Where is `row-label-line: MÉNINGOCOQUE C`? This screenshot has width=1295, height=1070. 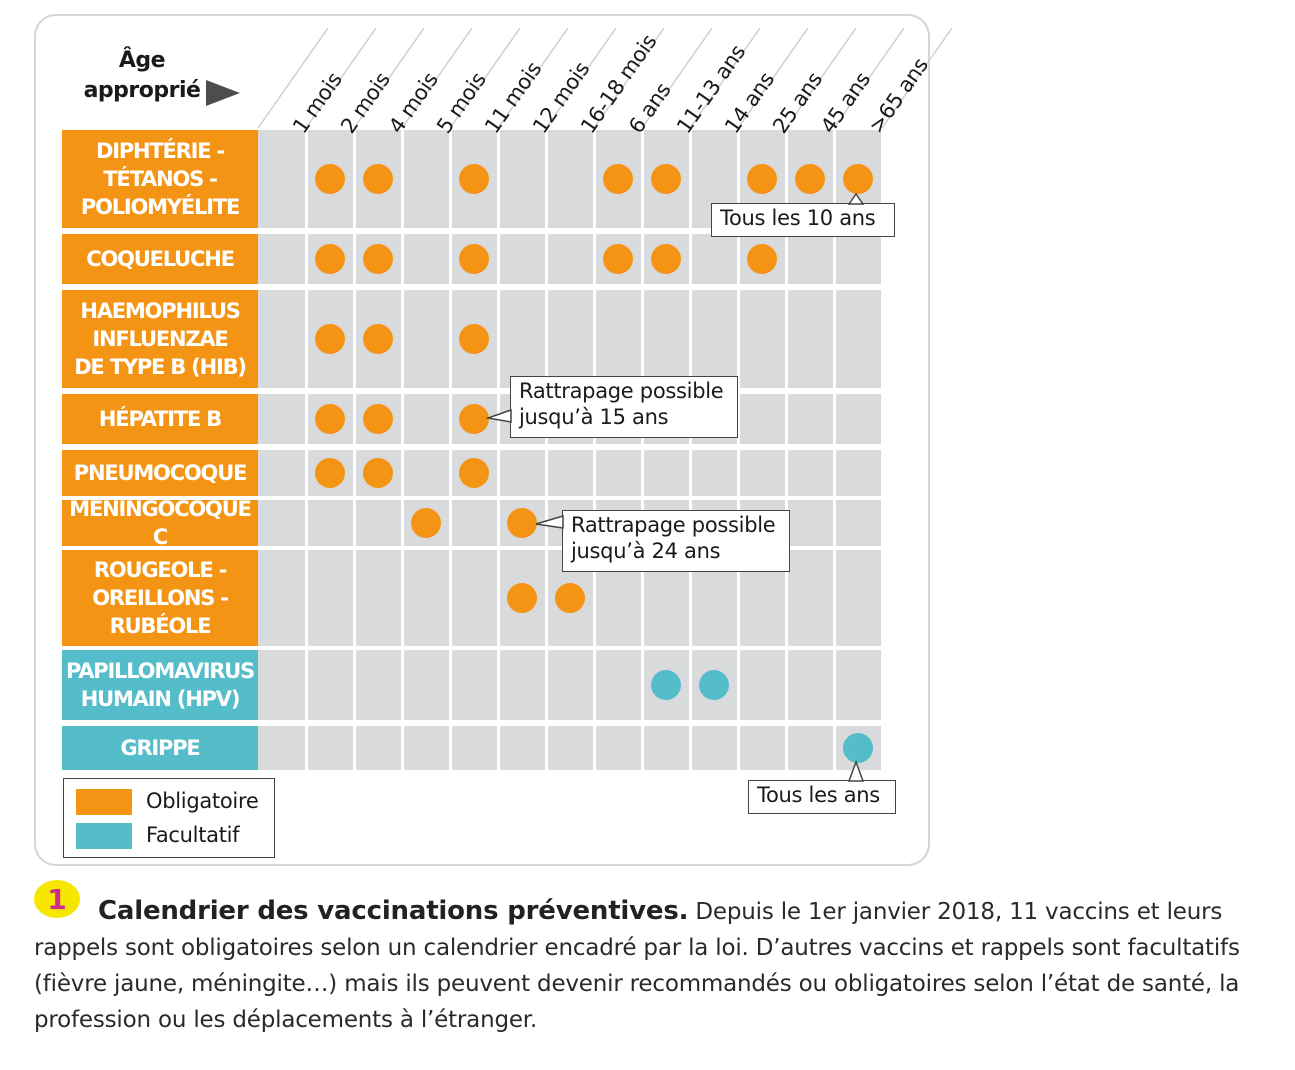
row-label-line: MÉNINGOCOQUE C is located at coordinates (160, 523).